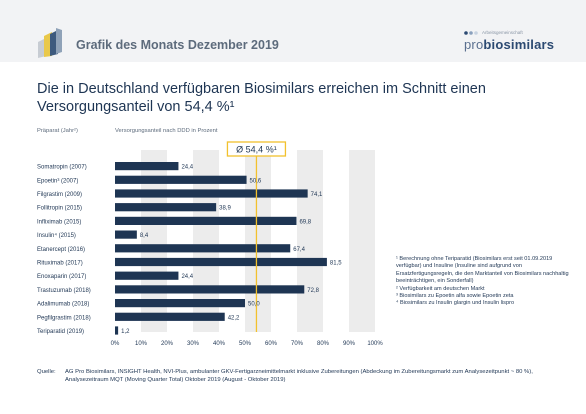  I want to click on x-tick-label: 90%, so click(349, 344).